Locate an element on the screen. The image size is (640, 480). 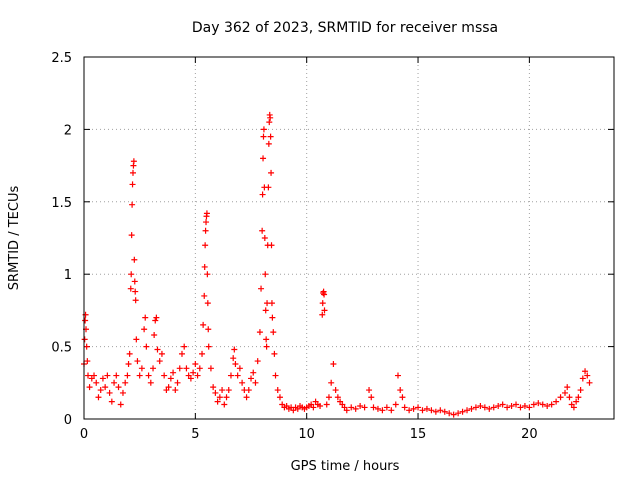
y-tick-label: 1 is located at coordinates (68, 275).